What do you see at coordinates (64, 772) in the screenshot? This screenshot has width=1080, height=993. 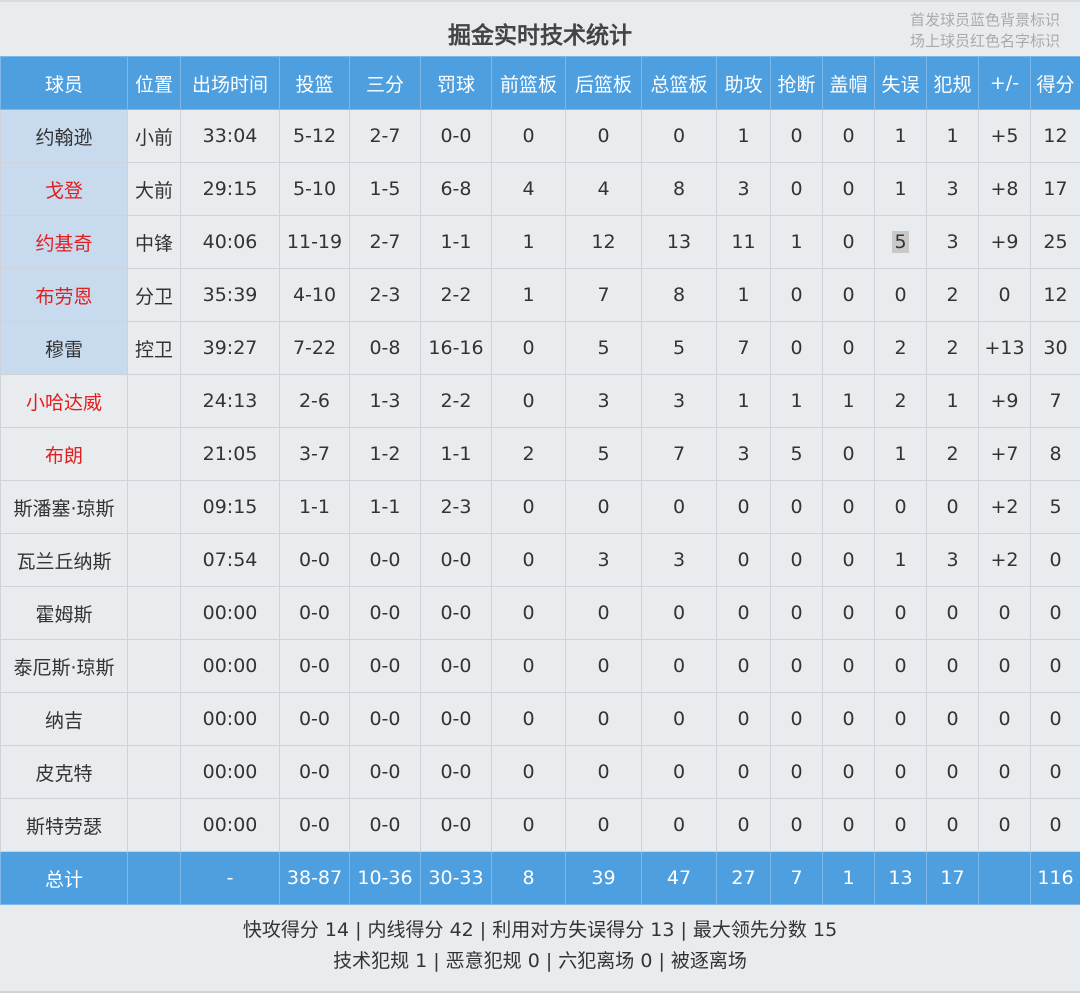 I see `player-name: 皮克特` at bounding box center [64, 772].